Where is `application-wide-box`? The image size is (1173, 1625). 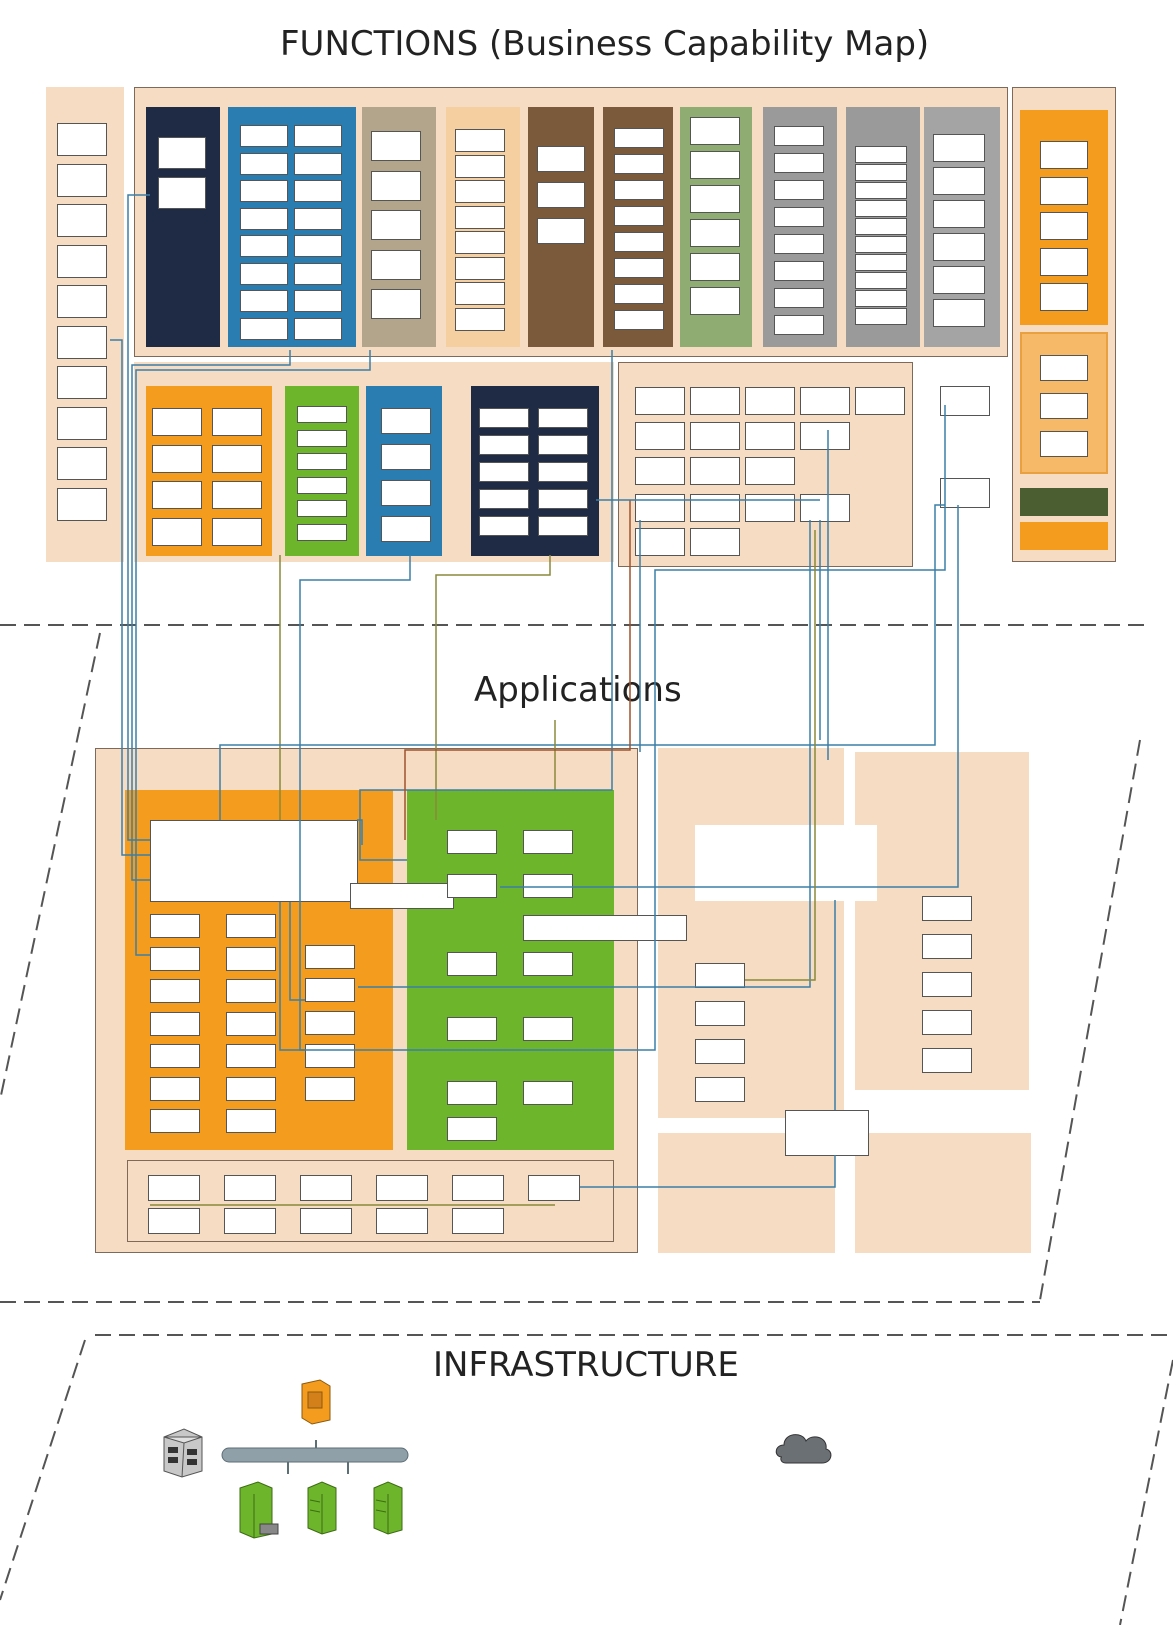
application-wide-box is located at coordinates (402, 896).